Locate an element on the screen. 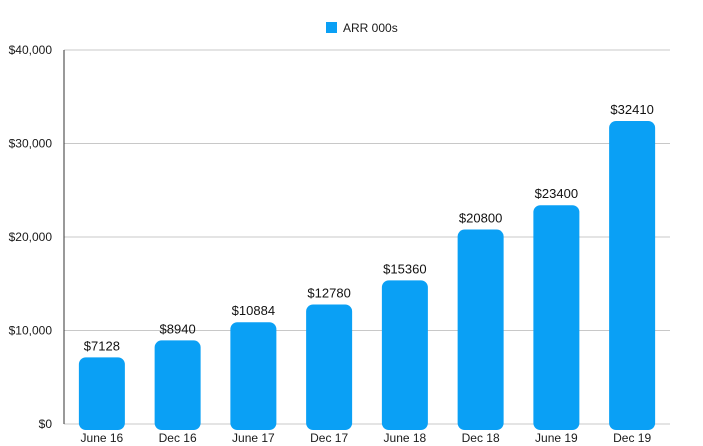 Image resolution: width=703 pixels, height=446 pixels. legend-label: ARR 000s is located at coordinates (370, 28).